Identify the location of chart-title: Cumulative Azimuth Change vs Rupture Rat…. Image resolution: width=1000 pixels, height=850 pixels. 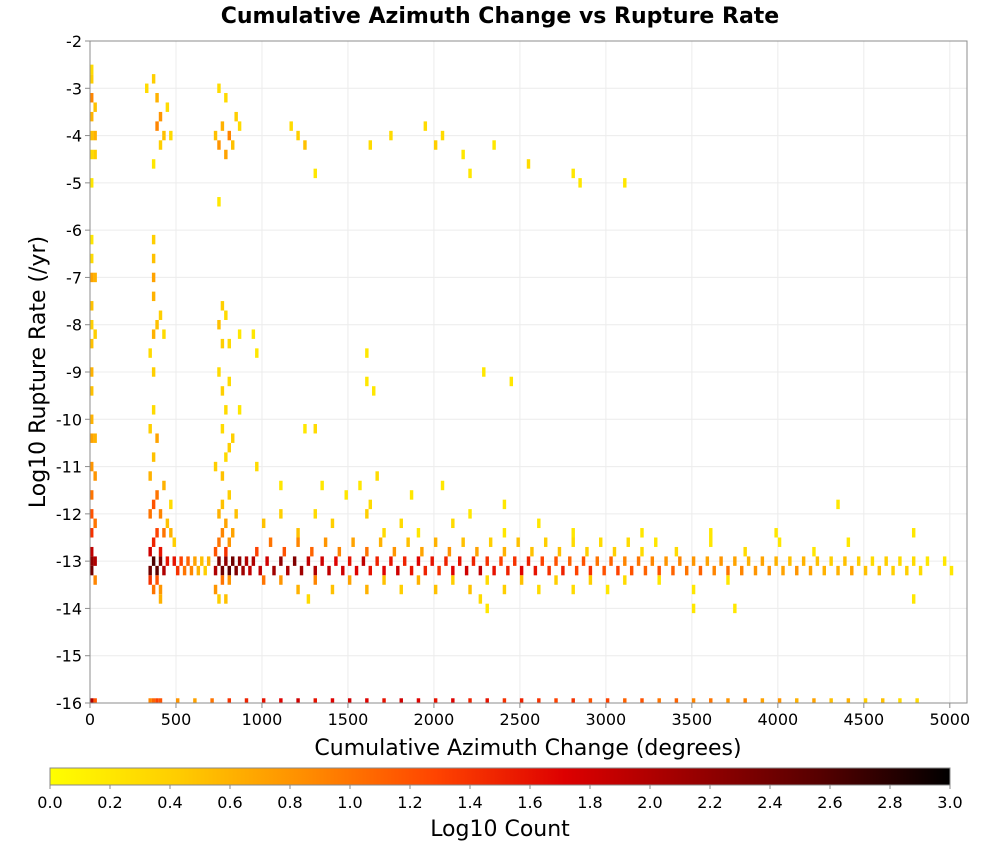
(500, 16).